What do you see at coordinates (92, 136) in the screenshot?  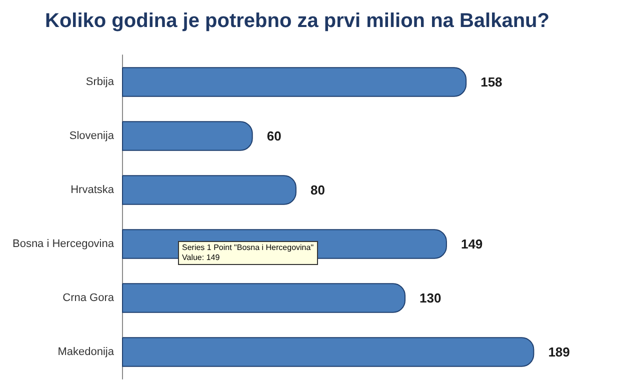 I see `y-tick-label: Slovenija` at bounding box center [92, 136].